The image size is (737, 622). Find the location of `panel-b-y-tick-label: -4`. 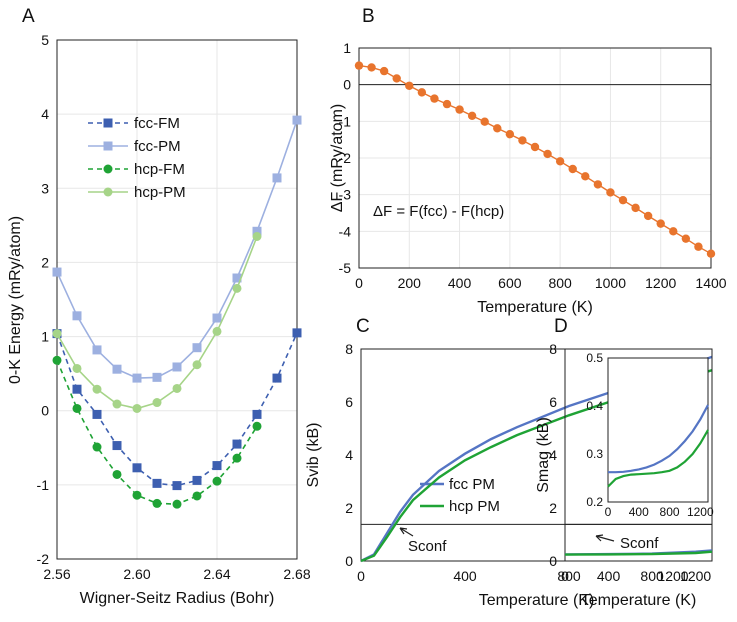

panel-b-y-tick-label: -4 is located at coordinates (345, 231).